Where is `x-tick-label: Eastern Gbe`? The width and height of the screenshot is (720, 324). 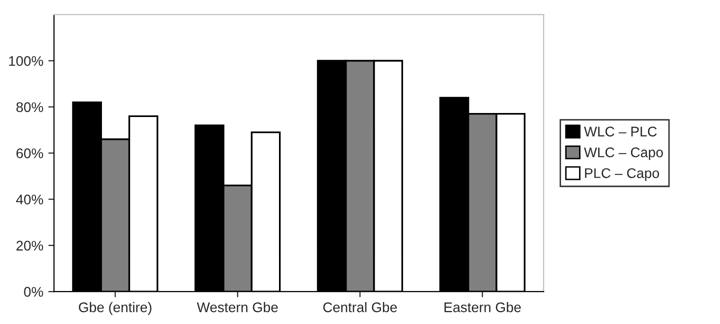
x-tick-label: Eastern Gbe is located at coordinates (482, 307).